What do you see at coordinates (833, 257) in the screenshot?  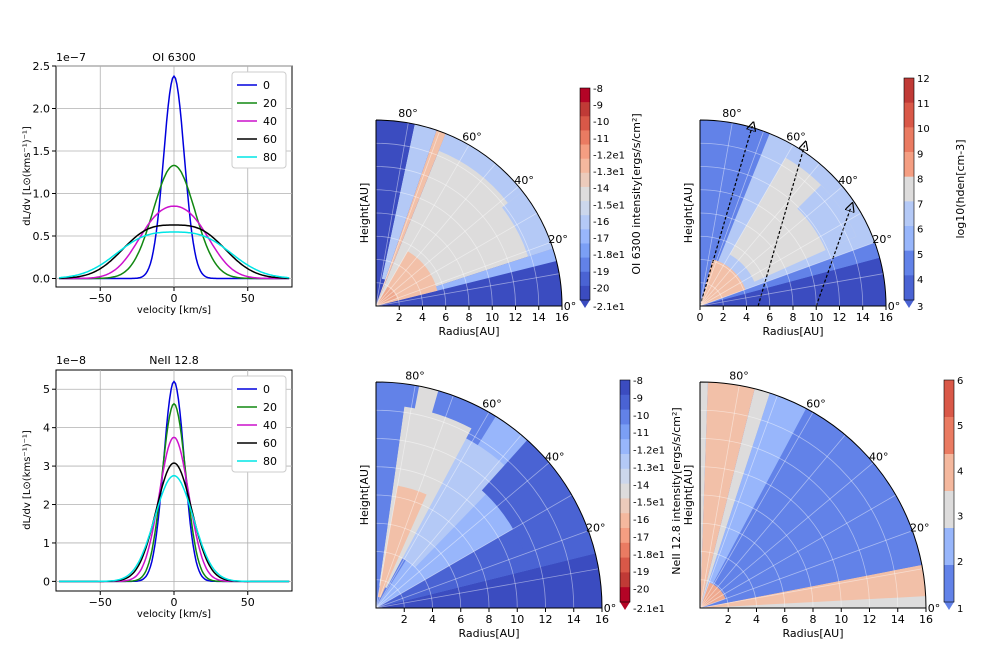 I see `hden-arrow` at bounding box center [833, 257].